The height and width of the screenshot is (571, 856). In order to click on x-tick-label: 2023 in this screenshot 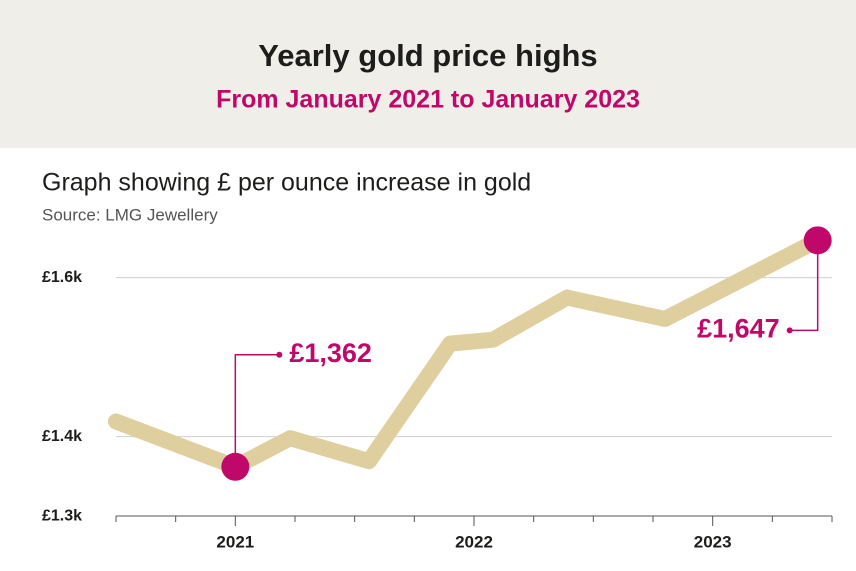, I will do `click(713, 541)`.